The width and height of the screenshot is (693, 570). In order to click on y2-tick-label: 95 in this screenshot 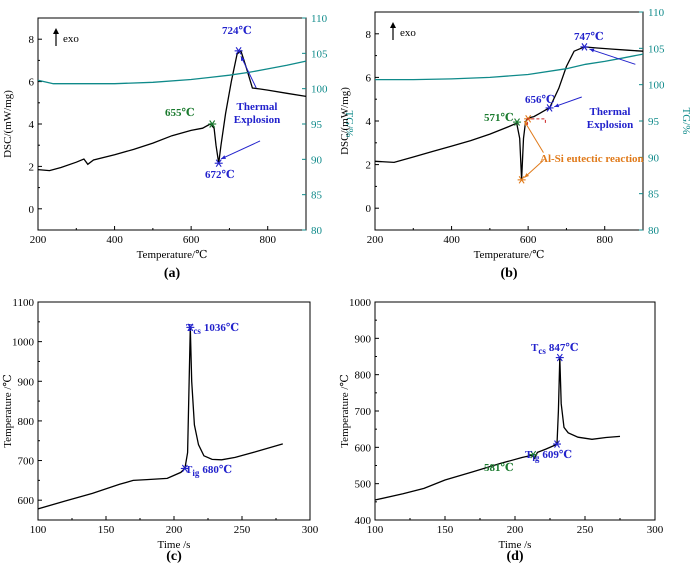, I will do `click(654, 122)`.